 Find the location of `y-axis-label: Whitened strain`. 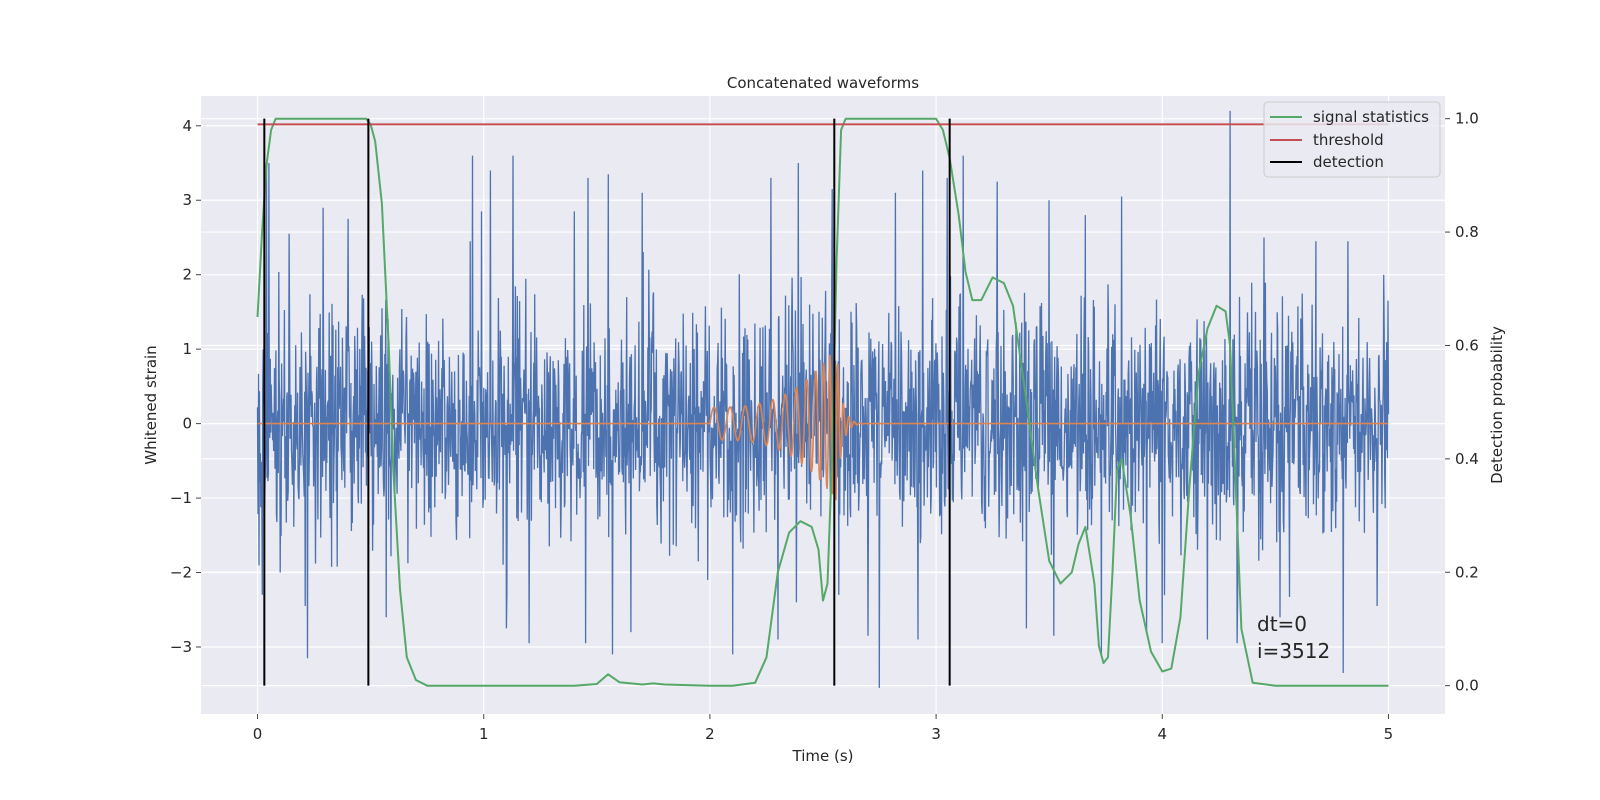

y-axis-label: Whitened strain is located at coordinates (151, 404).